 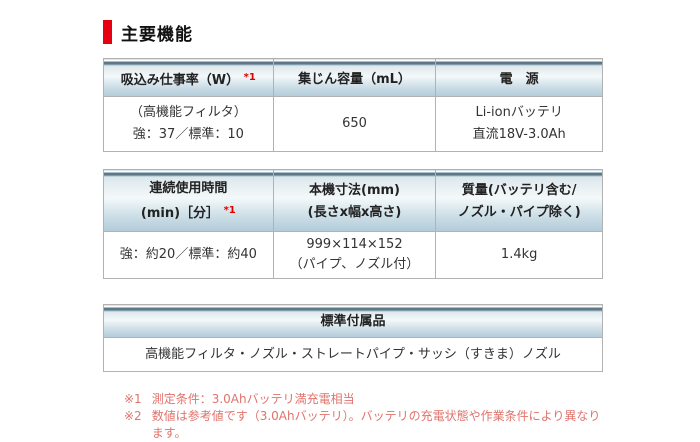 I want to click on header-label: 質量(バッテリ含む/, so click(x=519, y=190).